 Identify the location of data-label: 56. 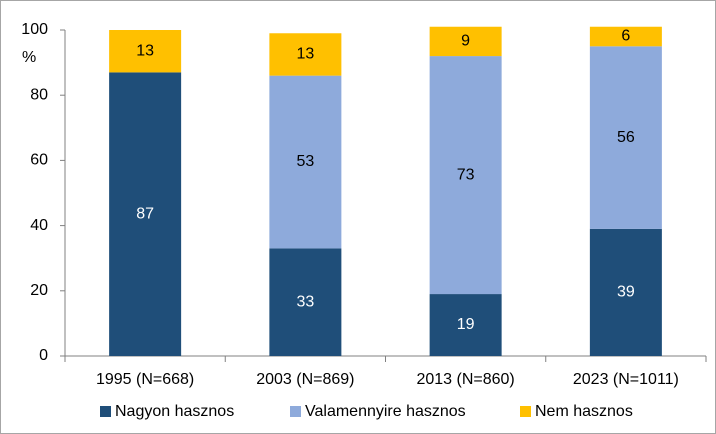
(626, 137).